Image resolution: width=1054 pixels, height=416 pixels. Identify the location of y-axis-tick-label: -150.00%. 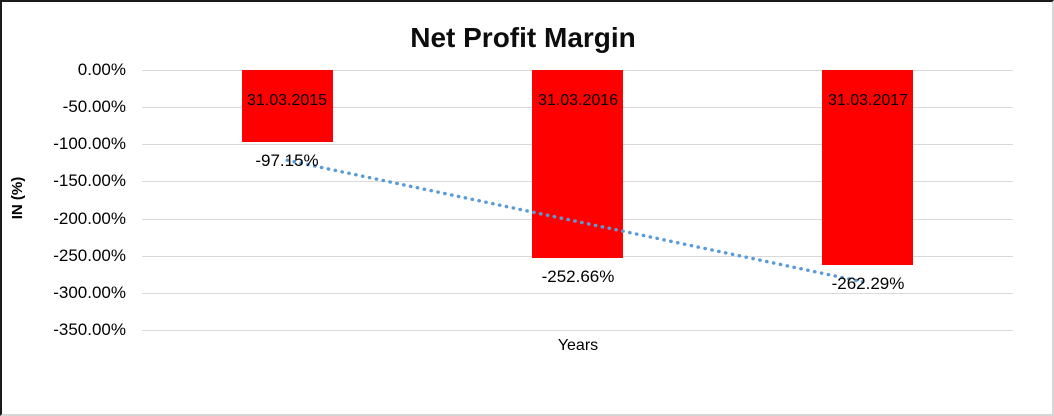
(89, 180).